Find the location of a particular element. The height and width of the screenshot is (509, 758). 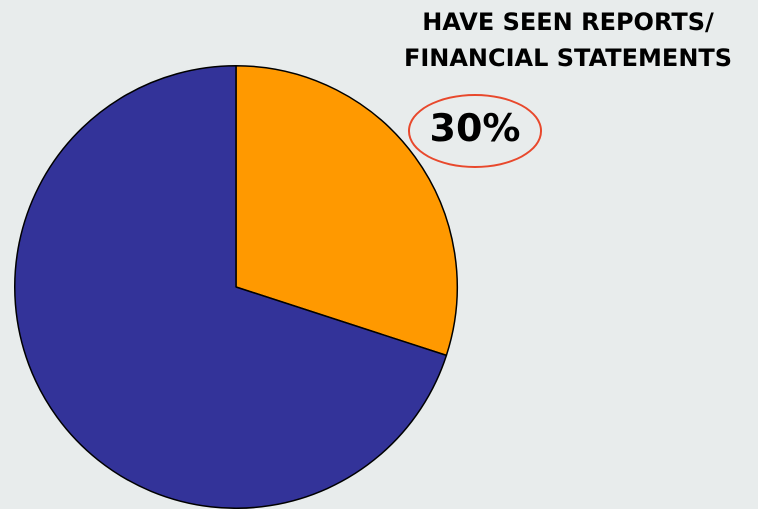

slice-label: HAVE SEEN REPORTS/ FINANCIAL STATEMENTS is located at coordinates (568, 40).